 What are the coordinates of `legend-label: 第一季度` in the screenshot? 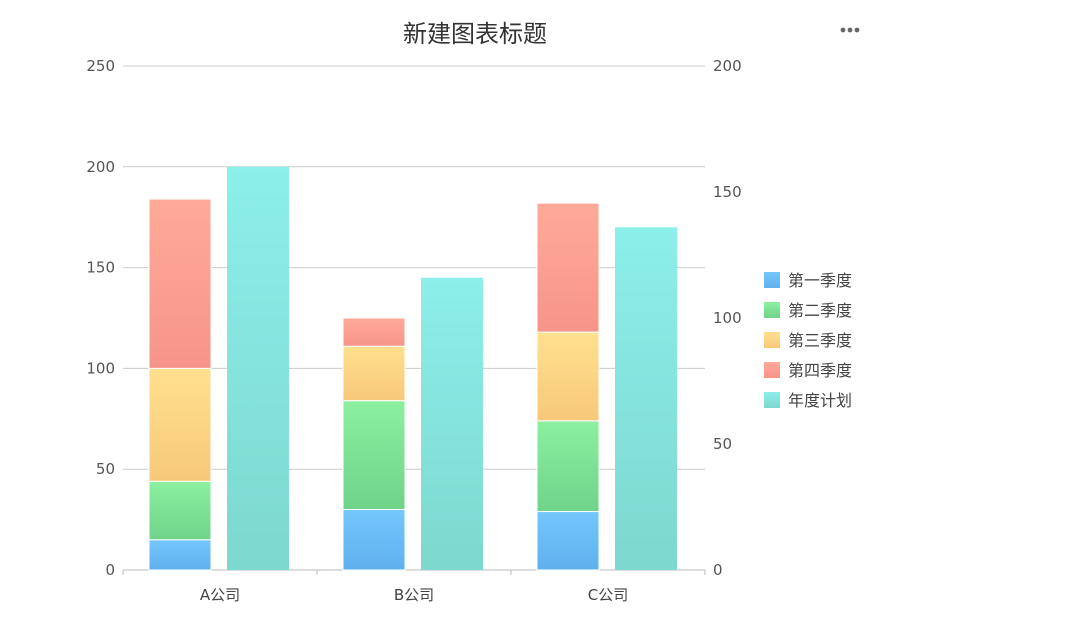 It's located at (820, 280).